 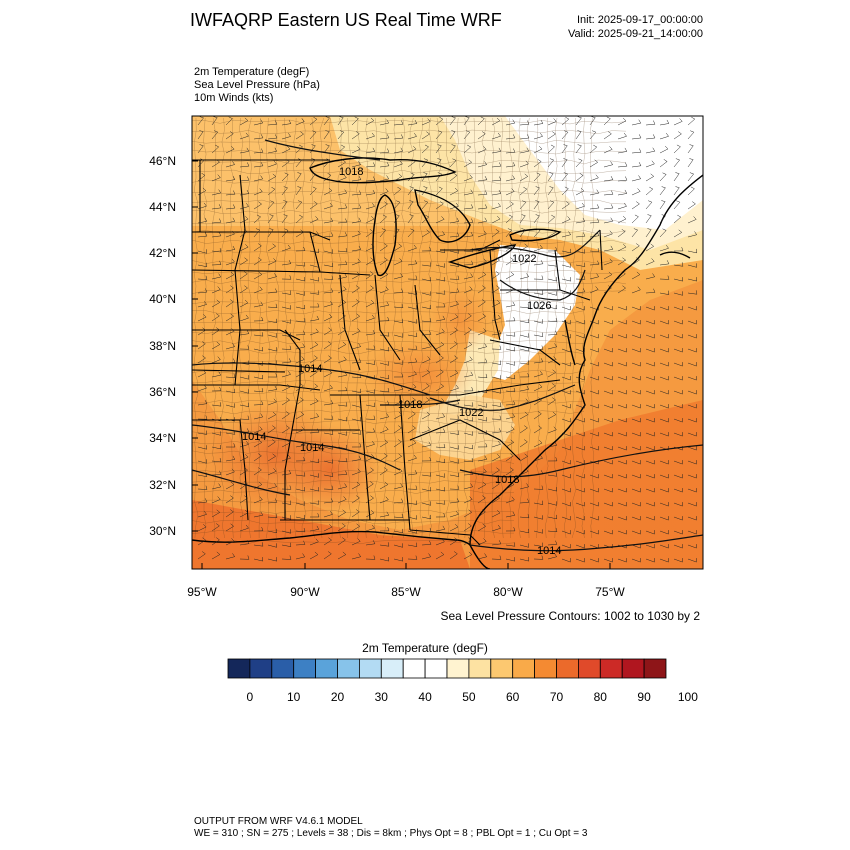 I want to click on lon-ticks, so click(x=406, y=566).